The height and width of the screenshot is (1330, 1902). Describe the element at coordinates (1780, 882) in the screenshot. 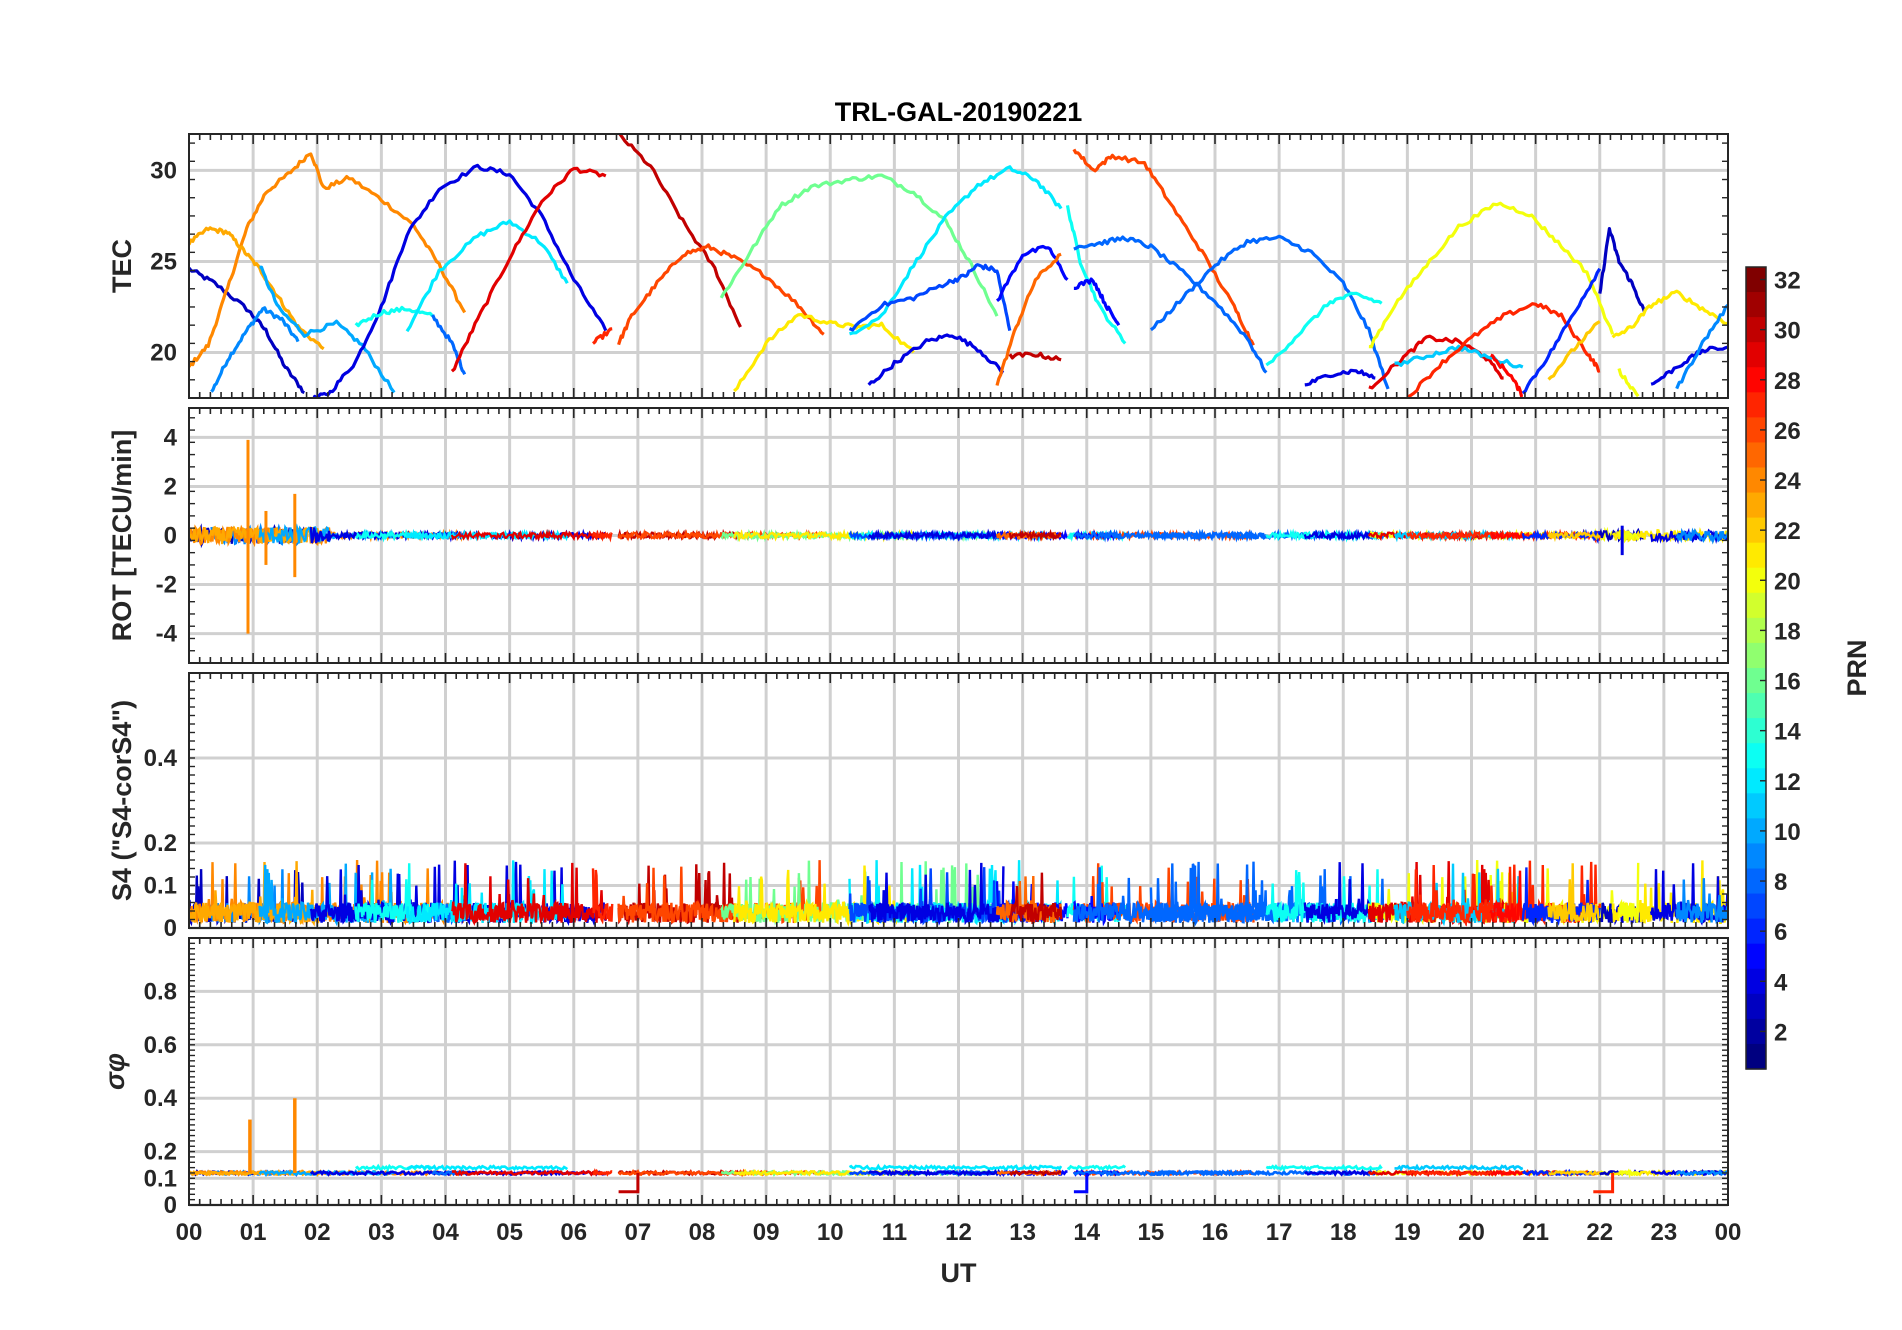

I see `colorbar-tick-label: 8` at that location.